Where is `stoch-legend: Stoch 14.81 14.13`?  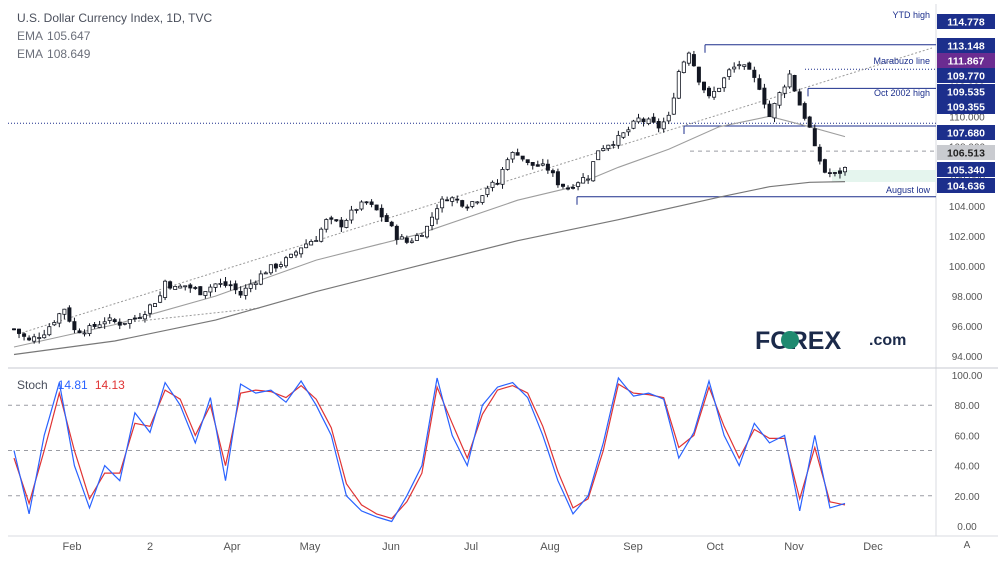 stoch-legend: Stoch 14.81 14.13 is located at coordinates (71, 385).